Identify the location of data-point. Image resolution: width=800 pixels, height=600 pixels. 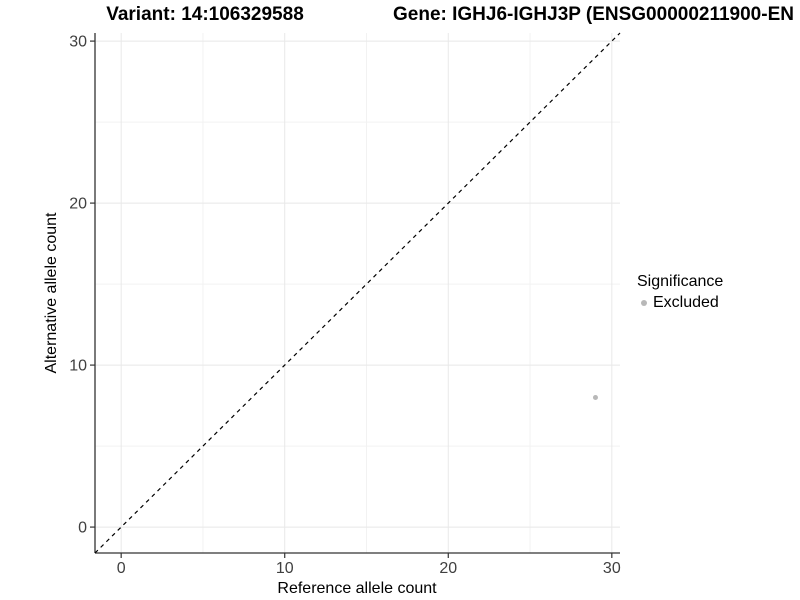
(595, 397).